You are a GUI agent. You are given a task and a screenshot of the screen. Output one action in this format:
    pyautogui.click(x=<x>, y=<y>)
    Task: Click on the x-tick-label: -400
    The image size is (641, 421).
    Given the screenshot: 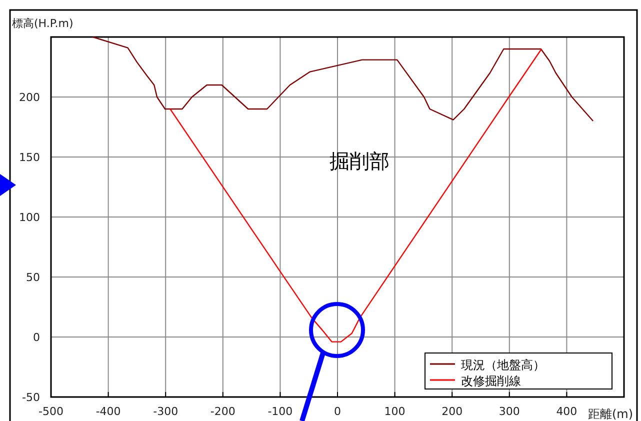 What is the action you would take?
    pyautogui.click(x=108, y=411)
    